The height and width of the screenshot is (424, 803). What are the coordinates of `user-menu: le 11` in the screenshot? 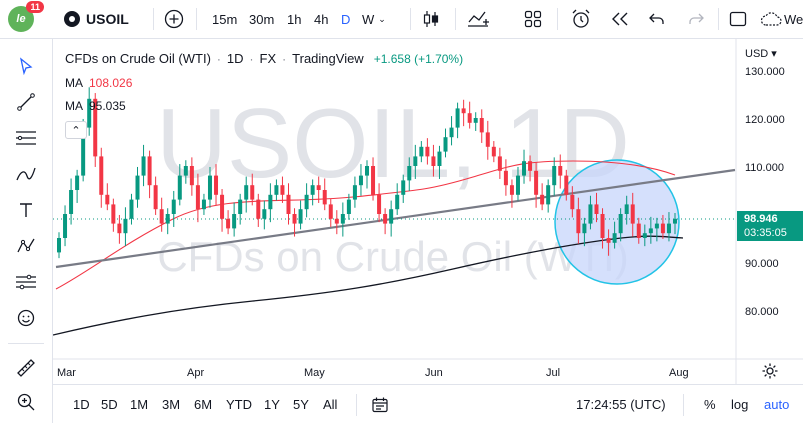 It's located at (26, 19).